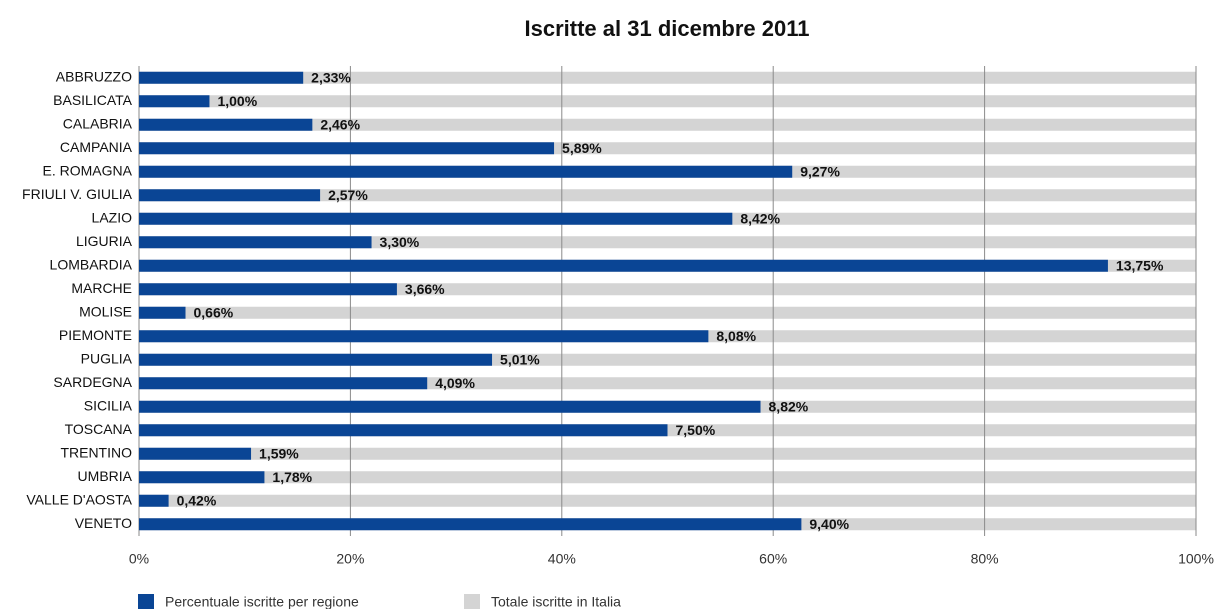 This screenshot has width=1223, height=609. I want to click on value-label: 8,82%, so click(789, 406).